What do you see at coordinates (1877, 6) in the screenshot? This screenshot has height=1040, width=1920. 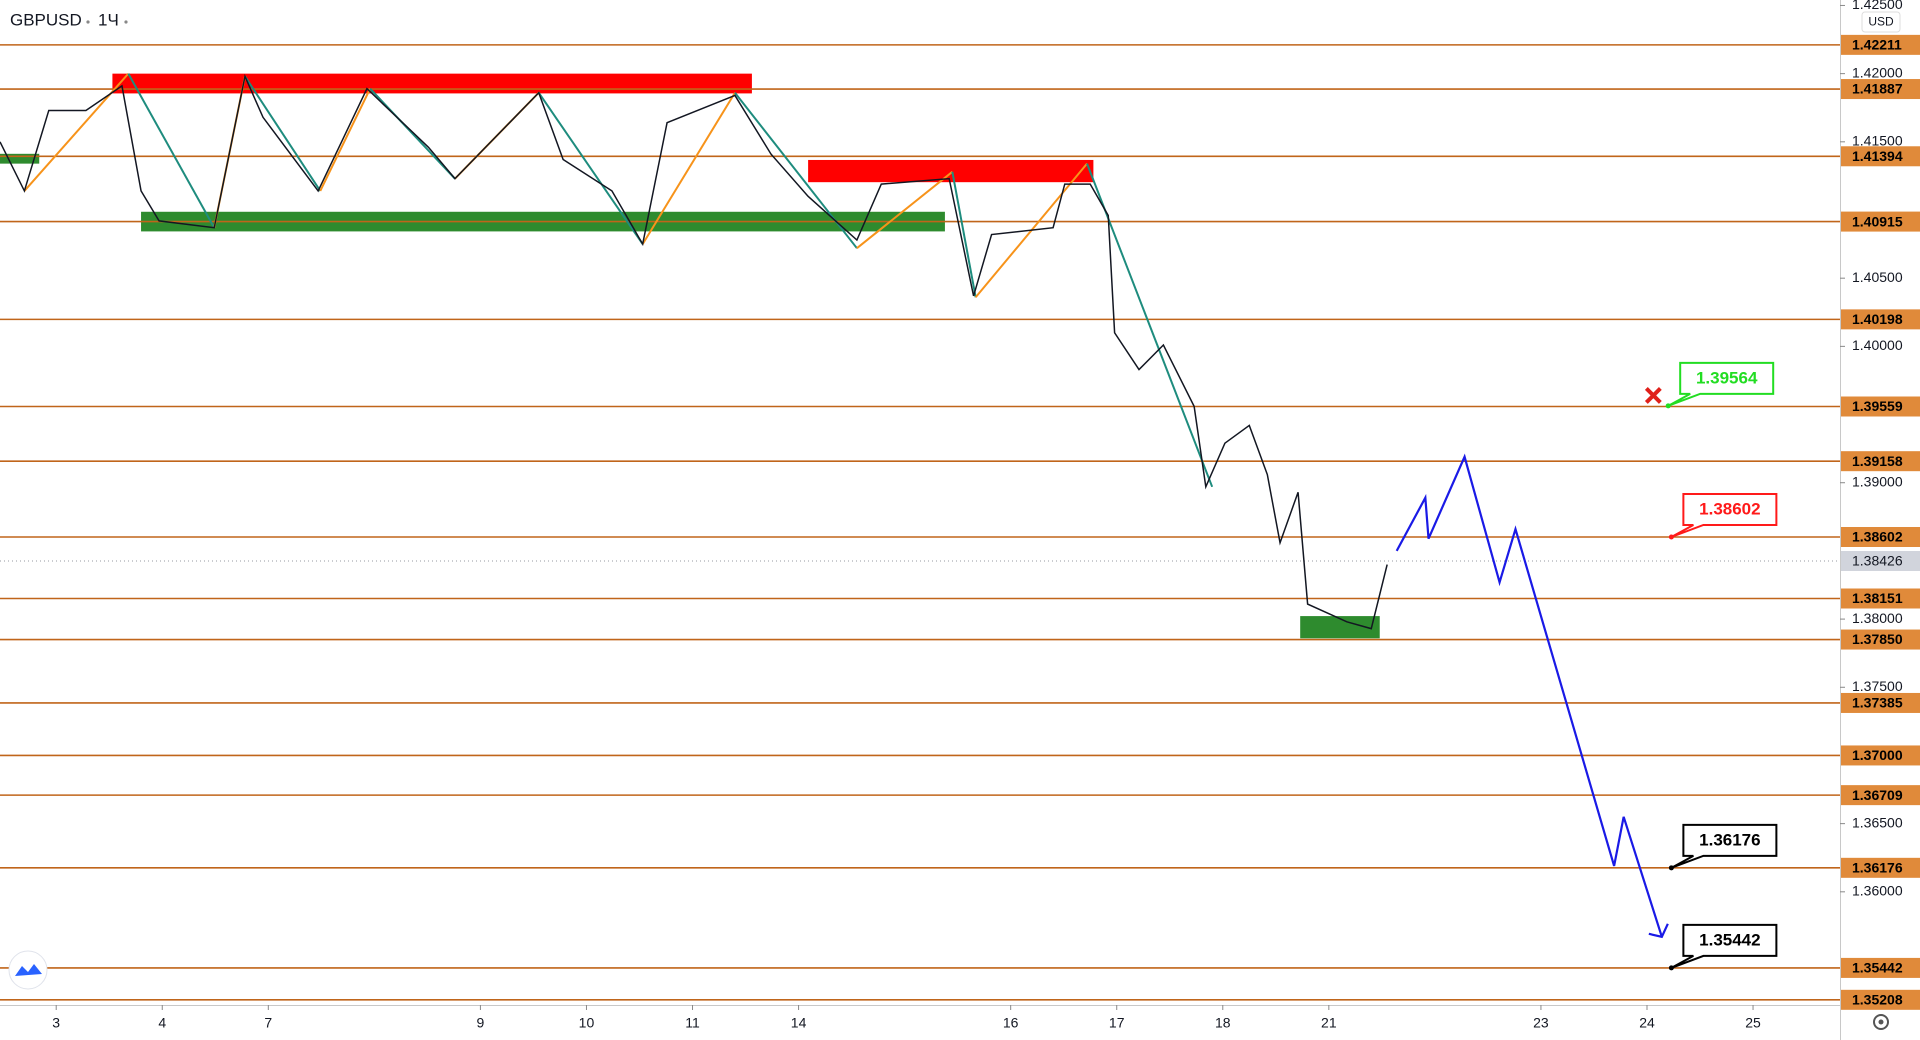 I see `y-tick-label: 1.42500` at bounding box center [1877, 6].